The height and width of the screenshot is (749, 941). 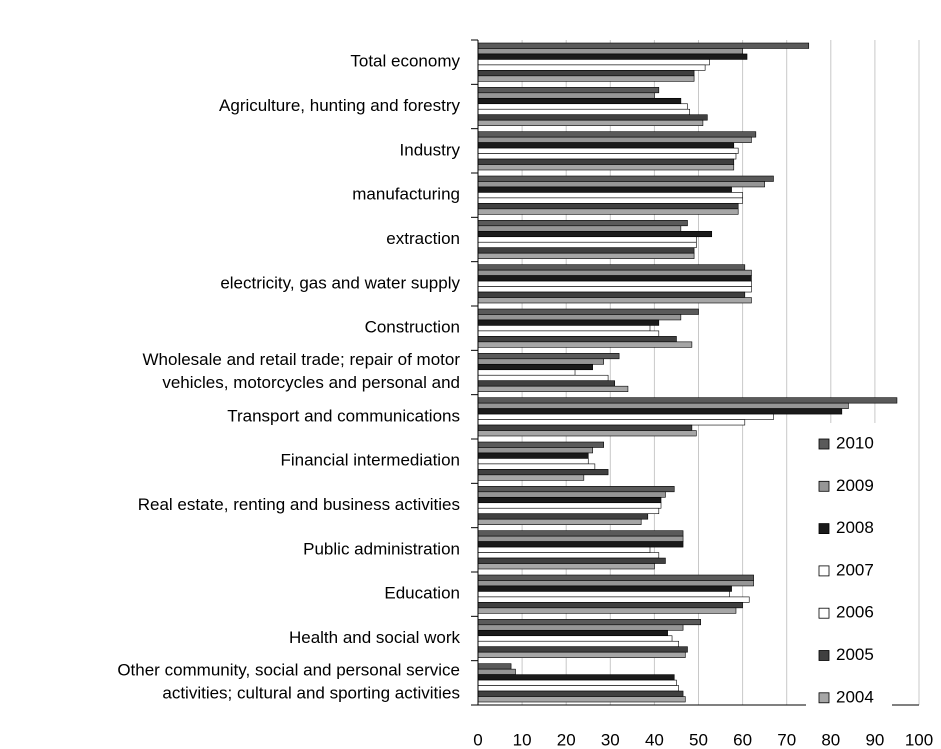 What do you see at coordinates (381, 548) in the screenshot?
I see `y-tick-label: Public administration` at bounding box center [381, 548].